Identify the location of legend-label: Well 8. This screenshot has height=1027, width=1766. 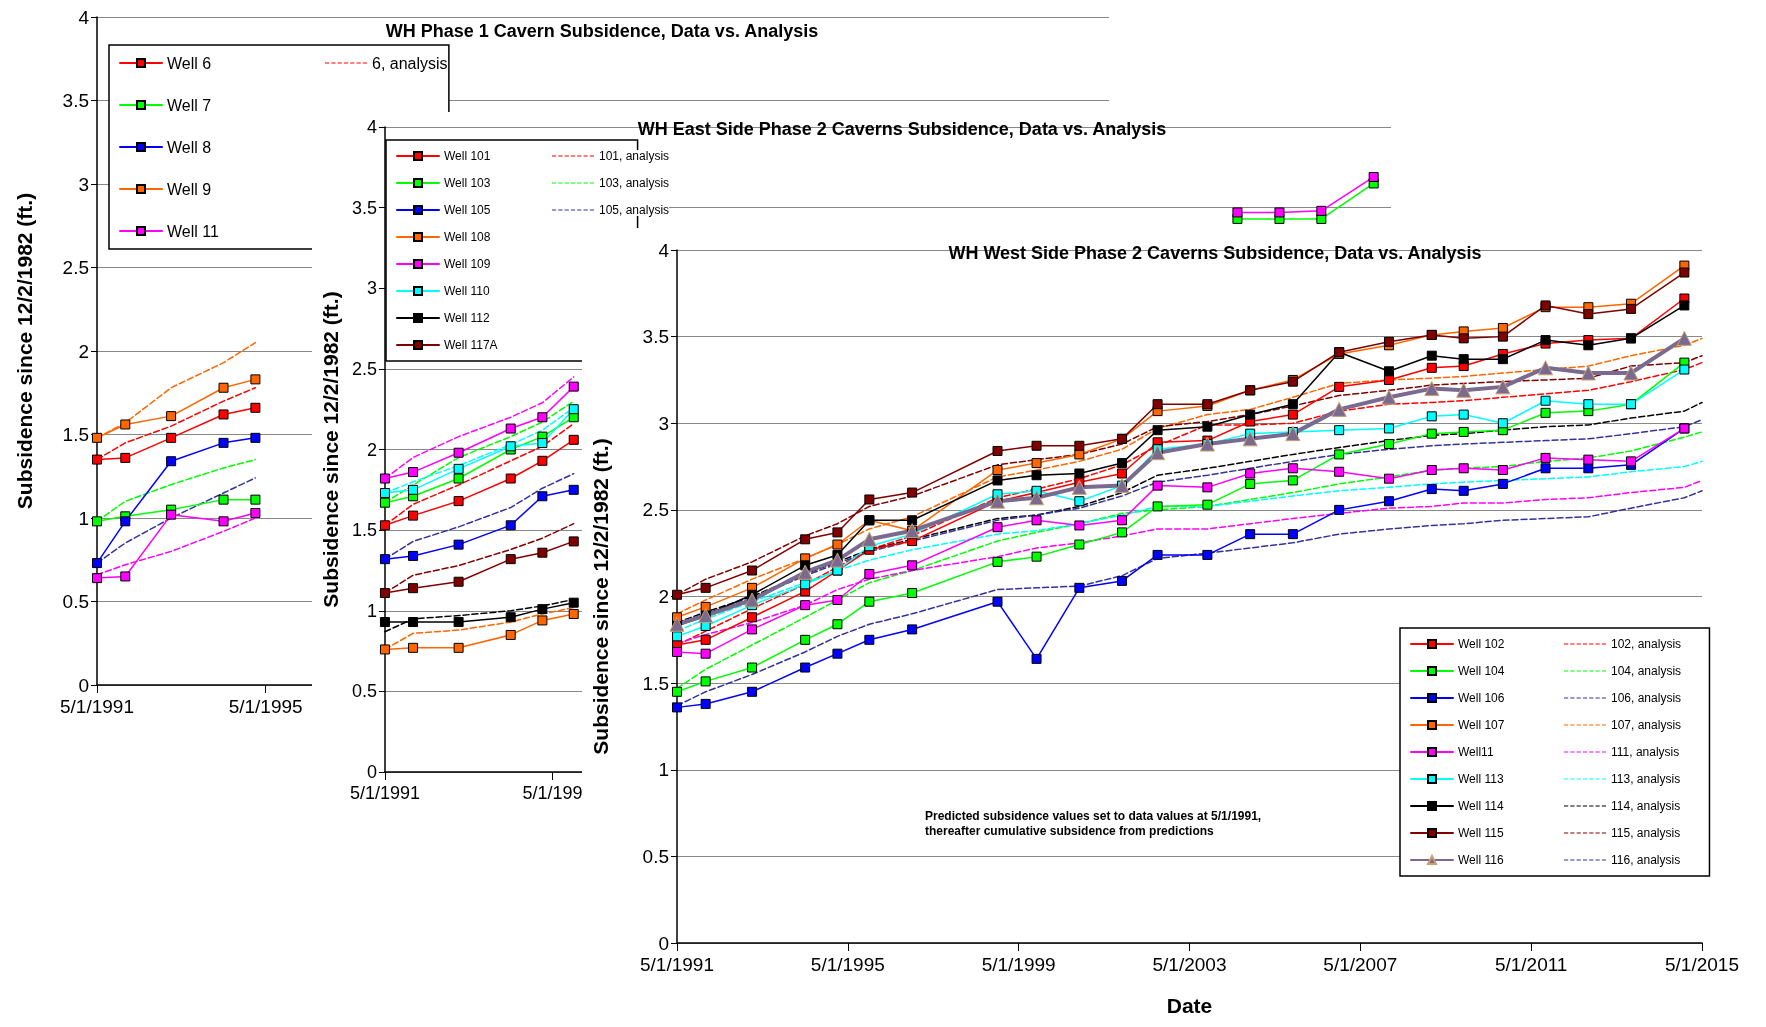
(189, 147).